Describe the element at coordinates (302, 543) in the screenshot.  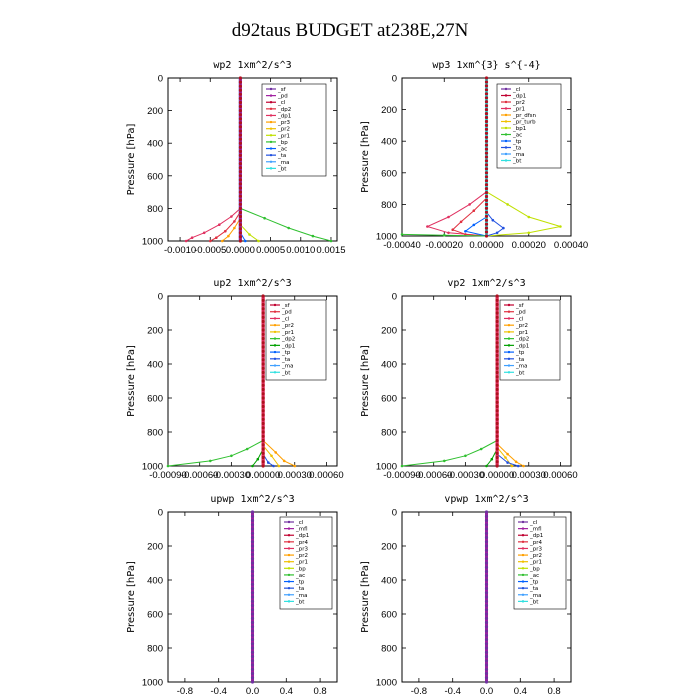
I see `legend-entry: _pr4` at that location.